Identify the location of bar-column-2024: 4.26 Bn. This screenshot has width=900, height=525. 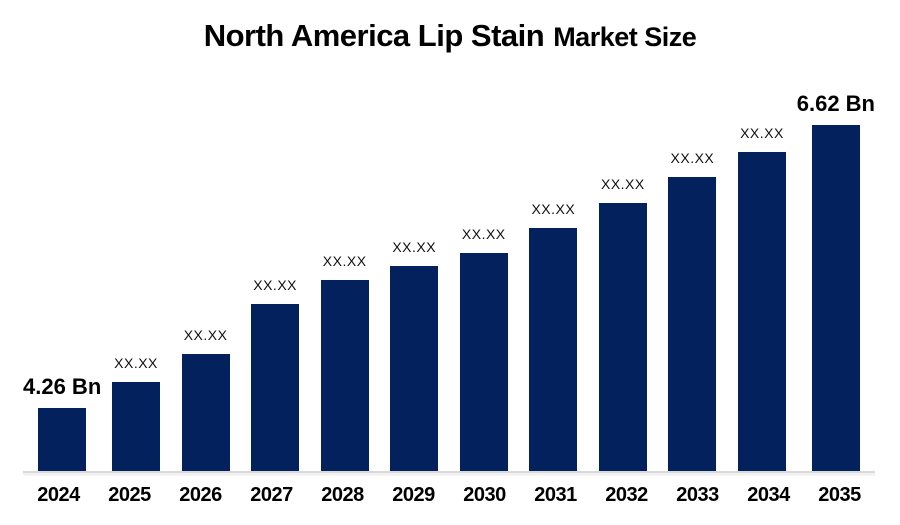
(62, 280).